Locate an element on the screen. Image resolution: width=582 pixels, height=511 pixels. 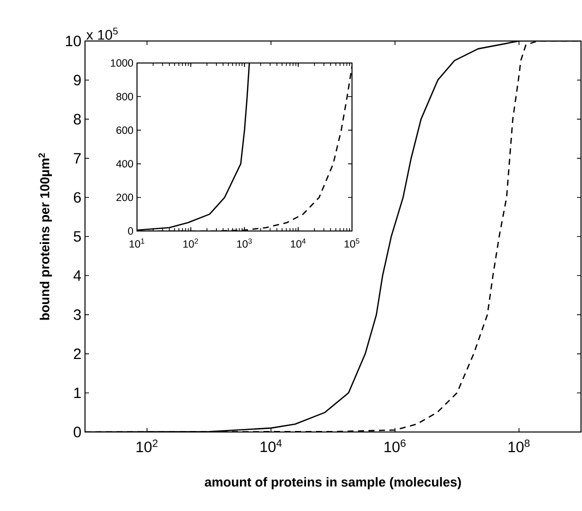
y-tick-label: 3 is located at coordinates (77, 314).